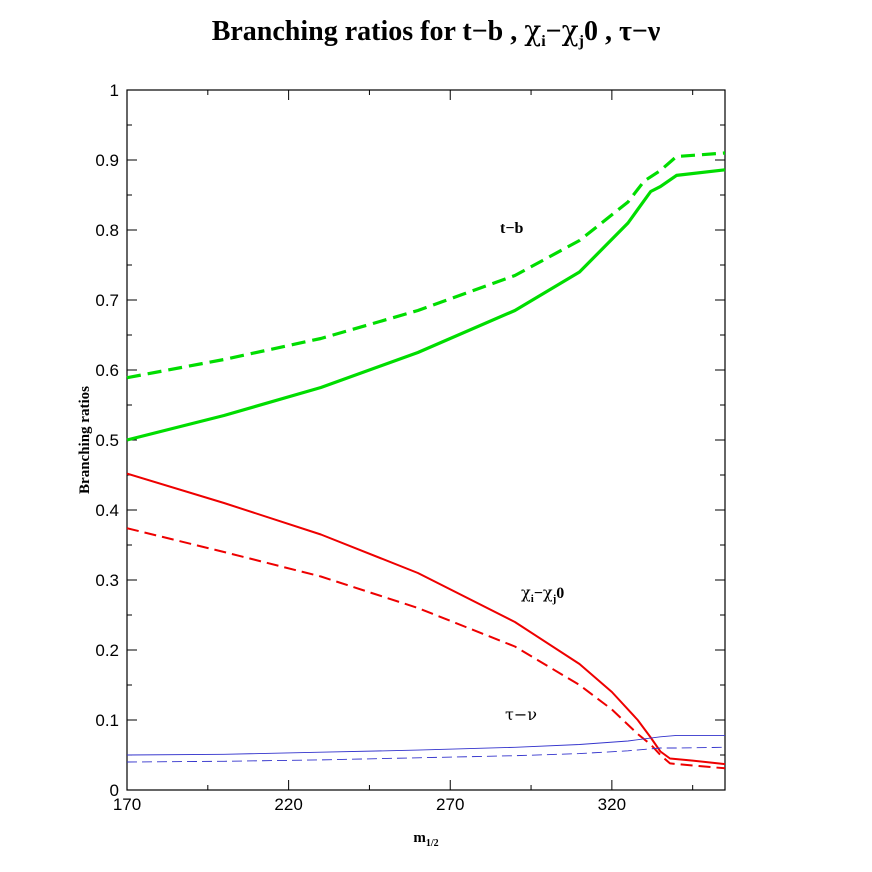  Describe the element at coordinates (450, 804) in the screenshot. I see `x-tick-label: 270` at that location.